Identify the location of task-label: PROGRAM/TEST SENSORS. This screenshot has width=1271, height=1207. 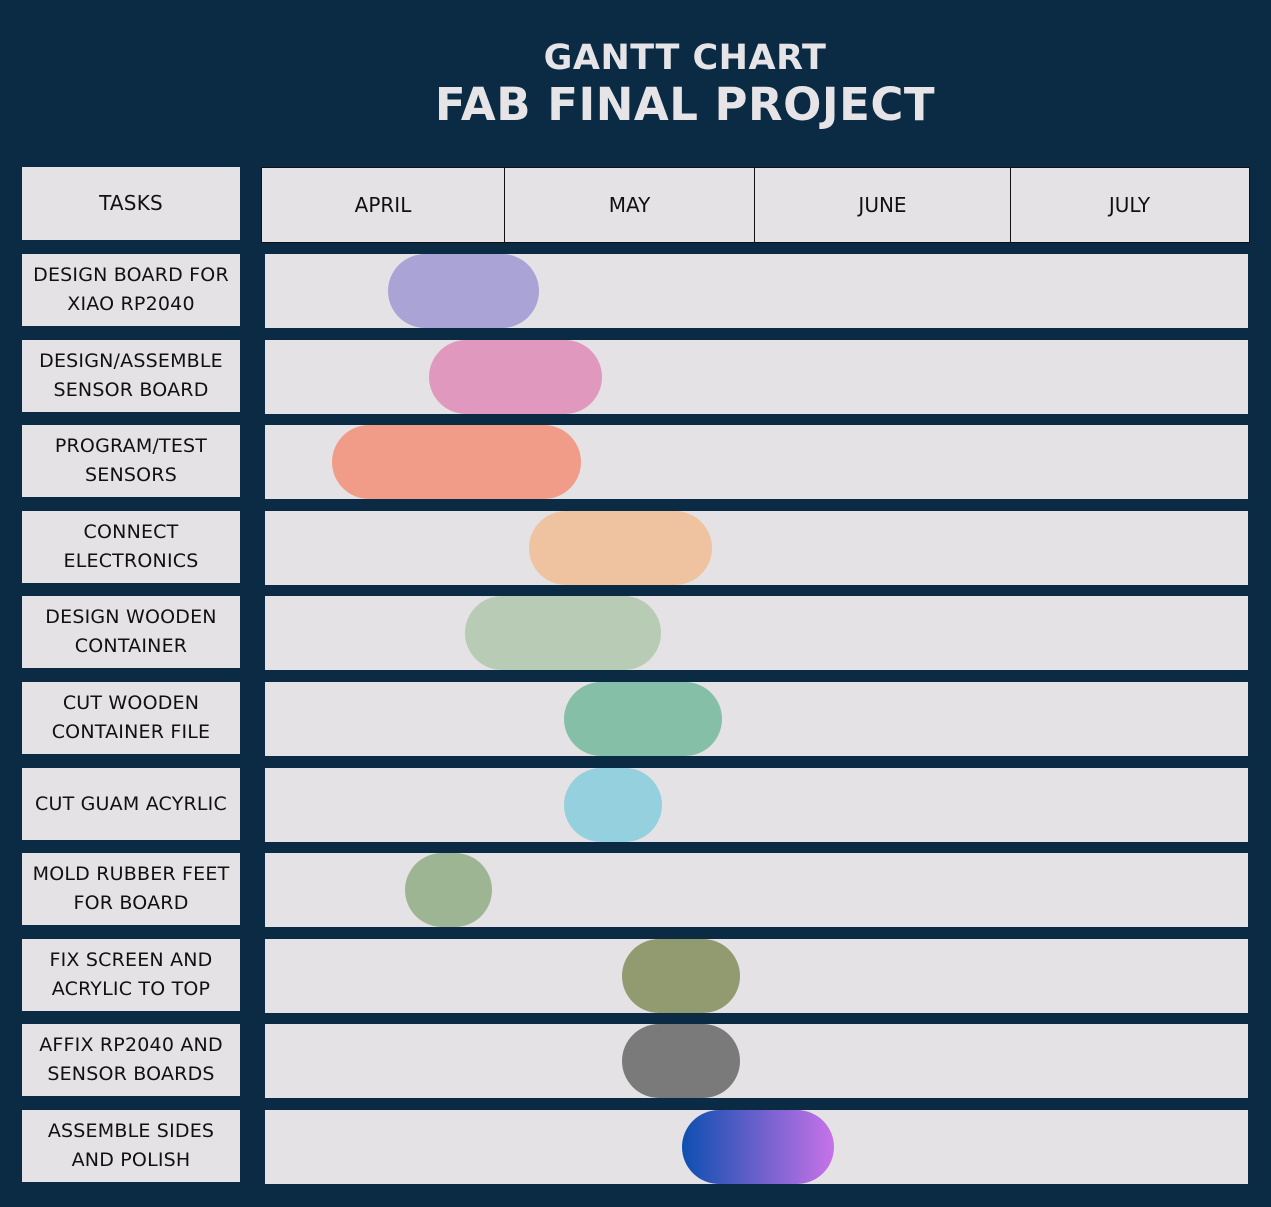
(131, 461).